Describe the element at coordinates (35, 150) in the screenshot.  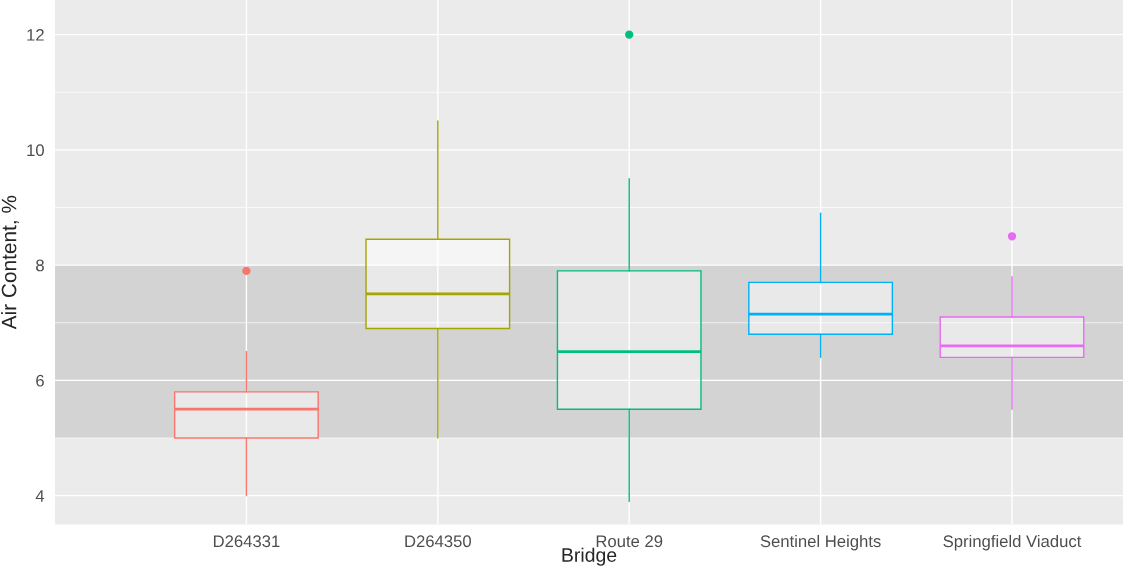
I see `y-tick-label: 10` at that location.